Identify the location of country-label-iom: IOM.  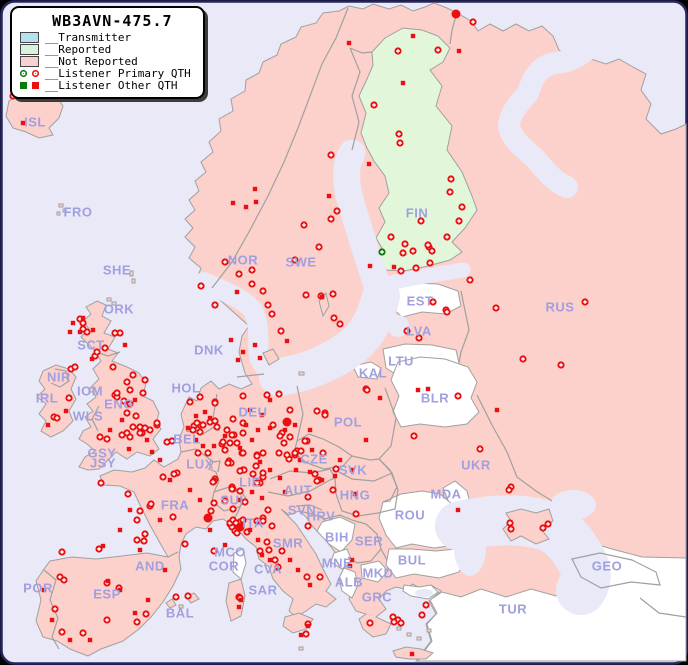
(90, 391).